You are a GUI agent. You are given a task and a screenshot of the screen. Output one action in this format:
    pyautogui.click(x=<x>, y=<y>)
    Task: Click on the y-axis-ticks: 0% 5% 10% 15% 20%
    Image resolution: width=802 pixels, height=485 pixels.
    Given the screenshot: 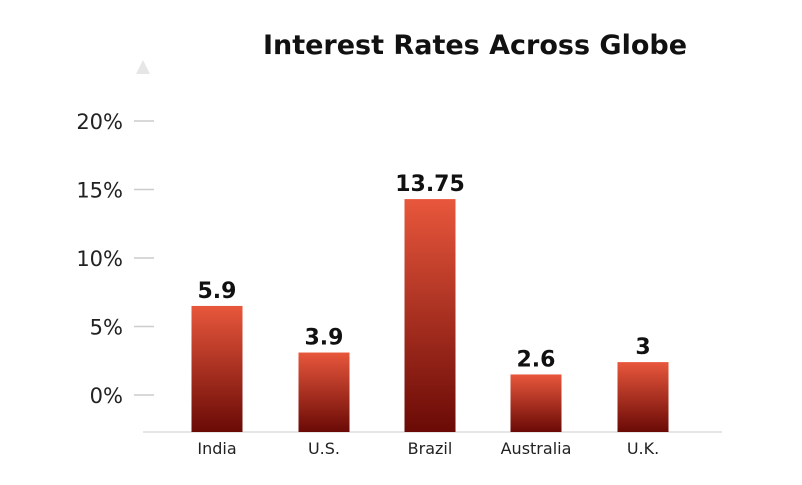 What is the action you would take?
    pyautogui.click(x=115, y=259)
    